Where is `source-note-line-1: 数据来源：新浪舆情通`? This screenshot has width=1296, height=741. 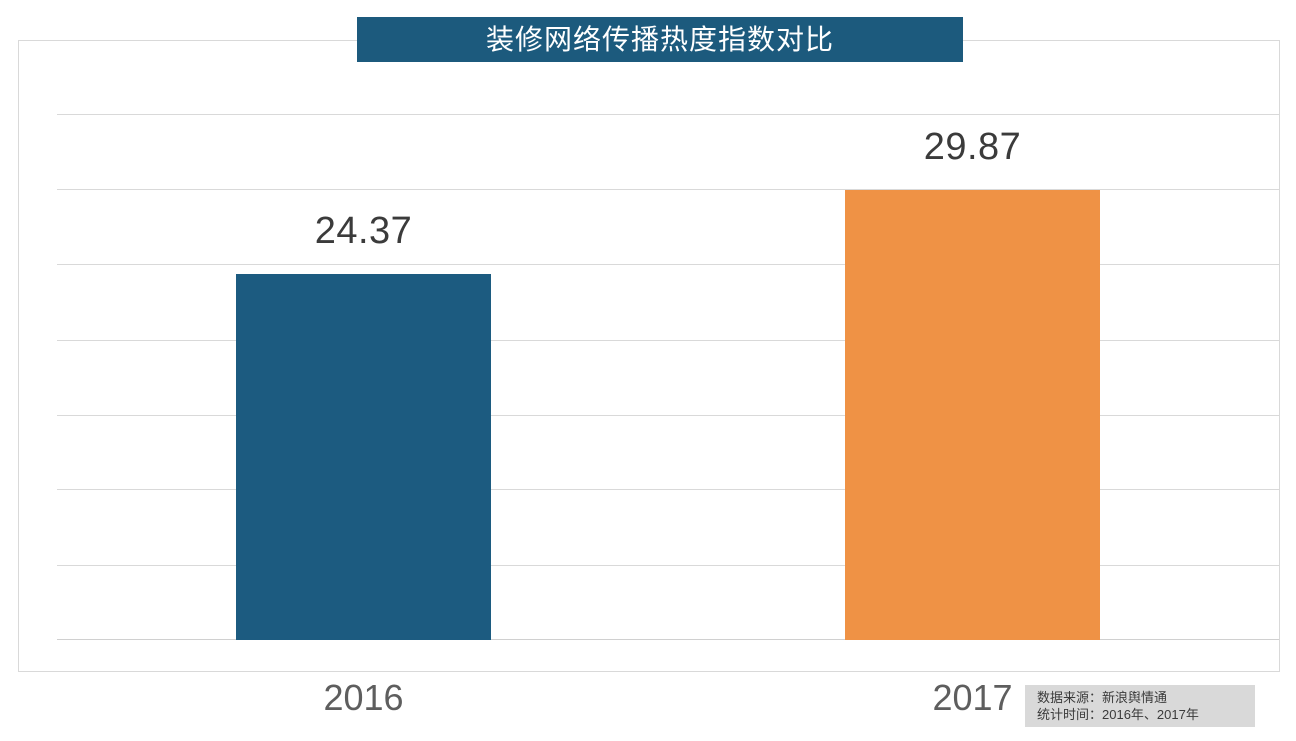
source-note-line-1: 数据来源：新浪舆情通 is located at coordinates (1102, 697).